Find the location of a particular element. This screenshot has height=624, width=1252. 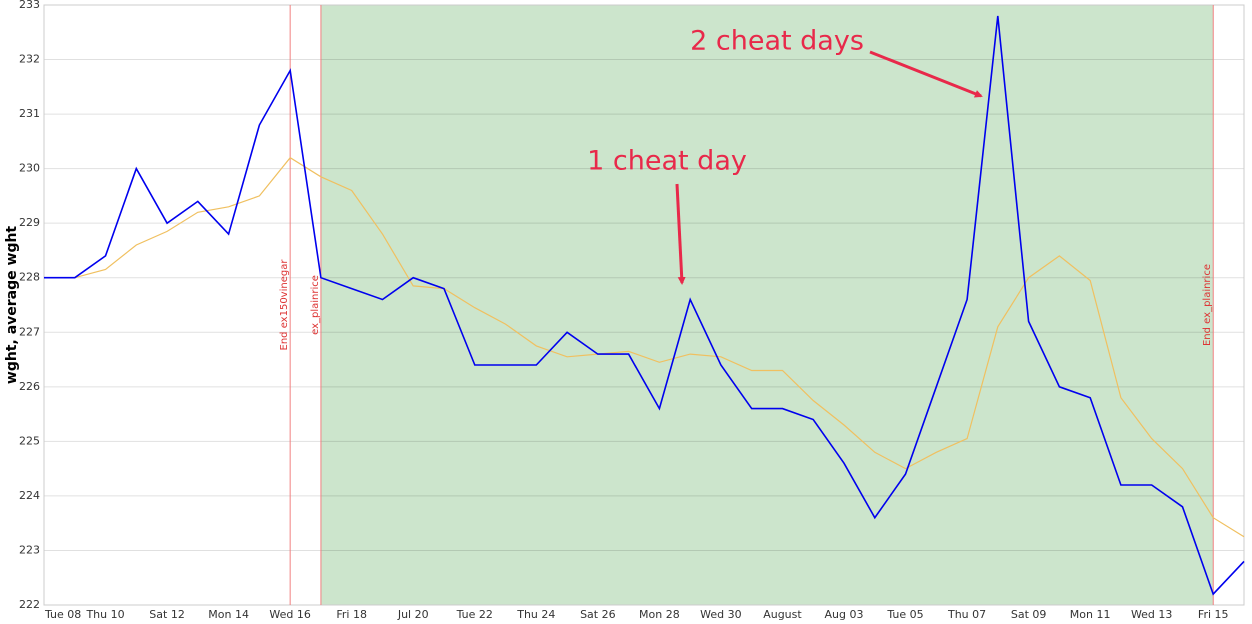

x-tick-label: Sat 09 is located at coordinates (1029, 614).